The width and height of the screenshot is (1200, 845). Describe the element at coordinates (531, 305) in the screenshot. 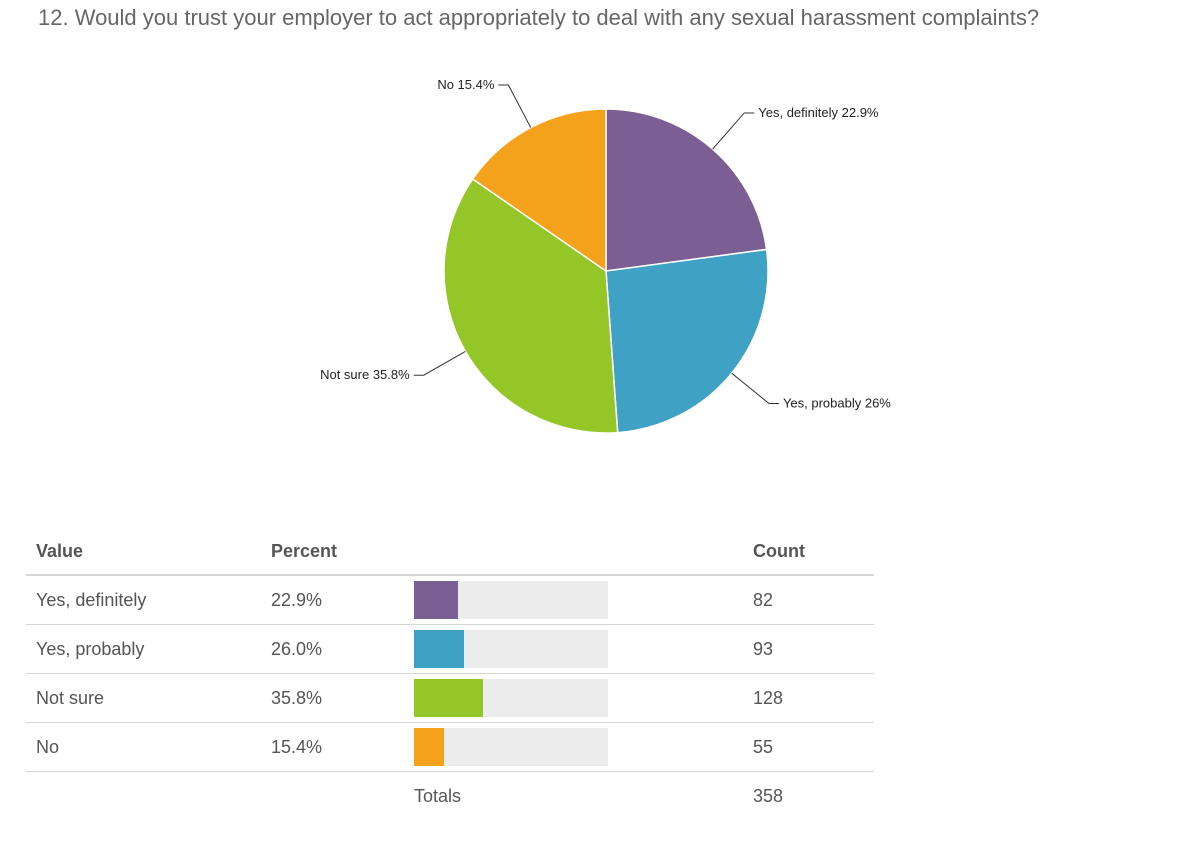

I see `pie-slice-not-sure` at that location.